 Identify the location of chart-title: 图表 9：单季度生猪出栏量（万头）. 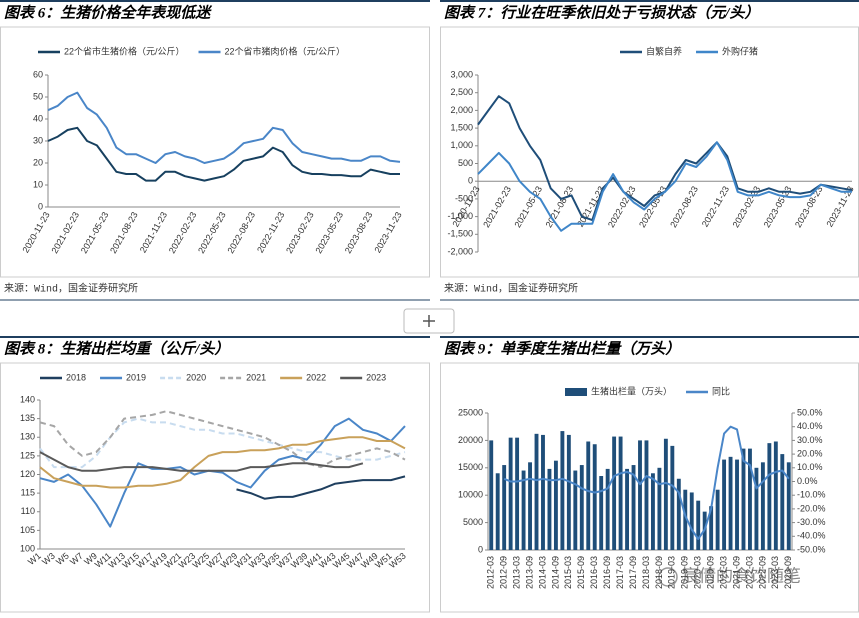
(562, 348).